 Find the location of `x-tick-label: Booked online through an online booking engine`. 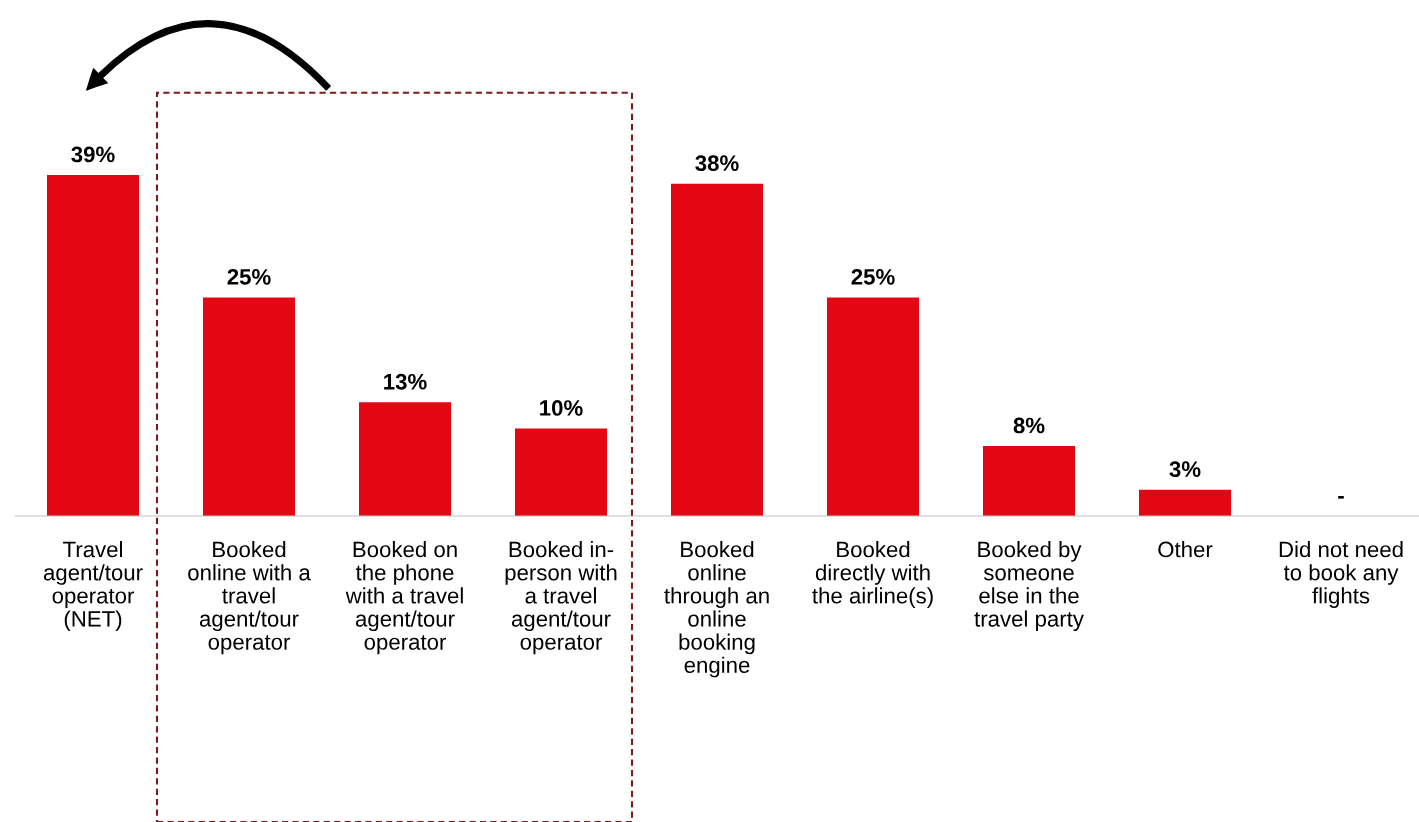

x-tick-label: Booked online through an online booking engine is located at coordinates (716, 609).